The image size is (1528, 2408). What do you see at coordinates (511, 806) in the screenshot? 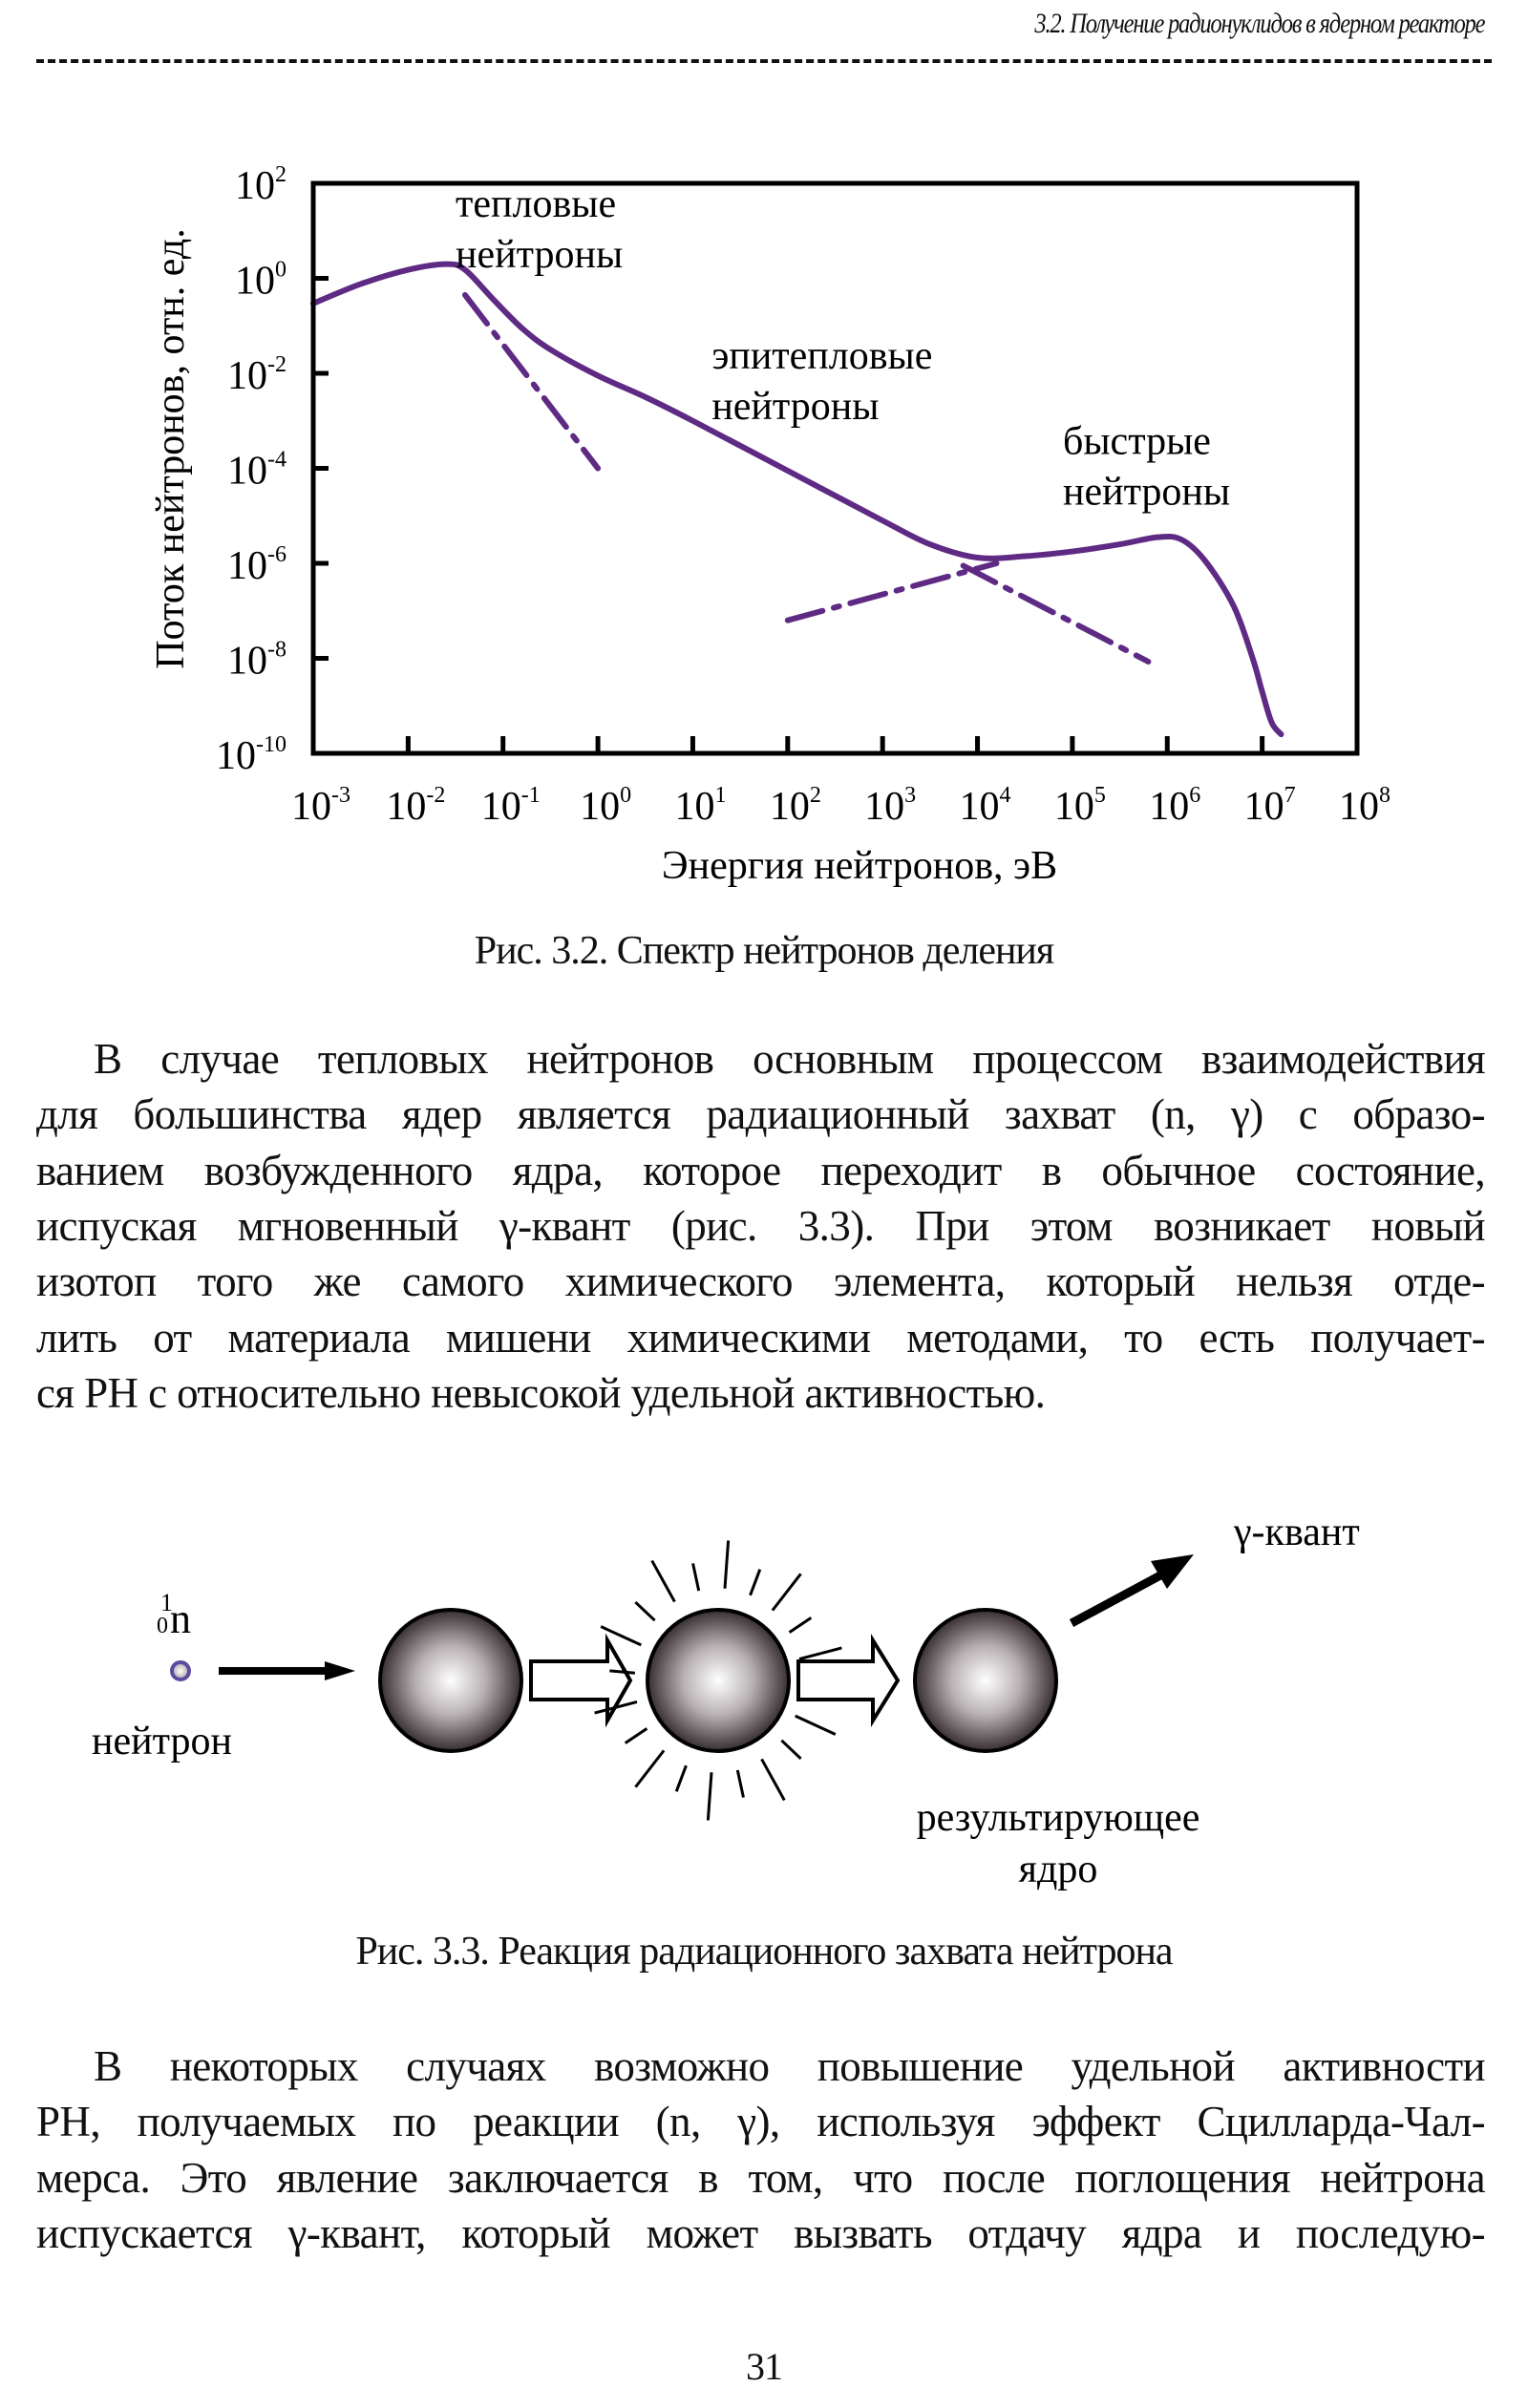
I see `x-tick-label: 10⁻¹` at bounding box center [511, 806].